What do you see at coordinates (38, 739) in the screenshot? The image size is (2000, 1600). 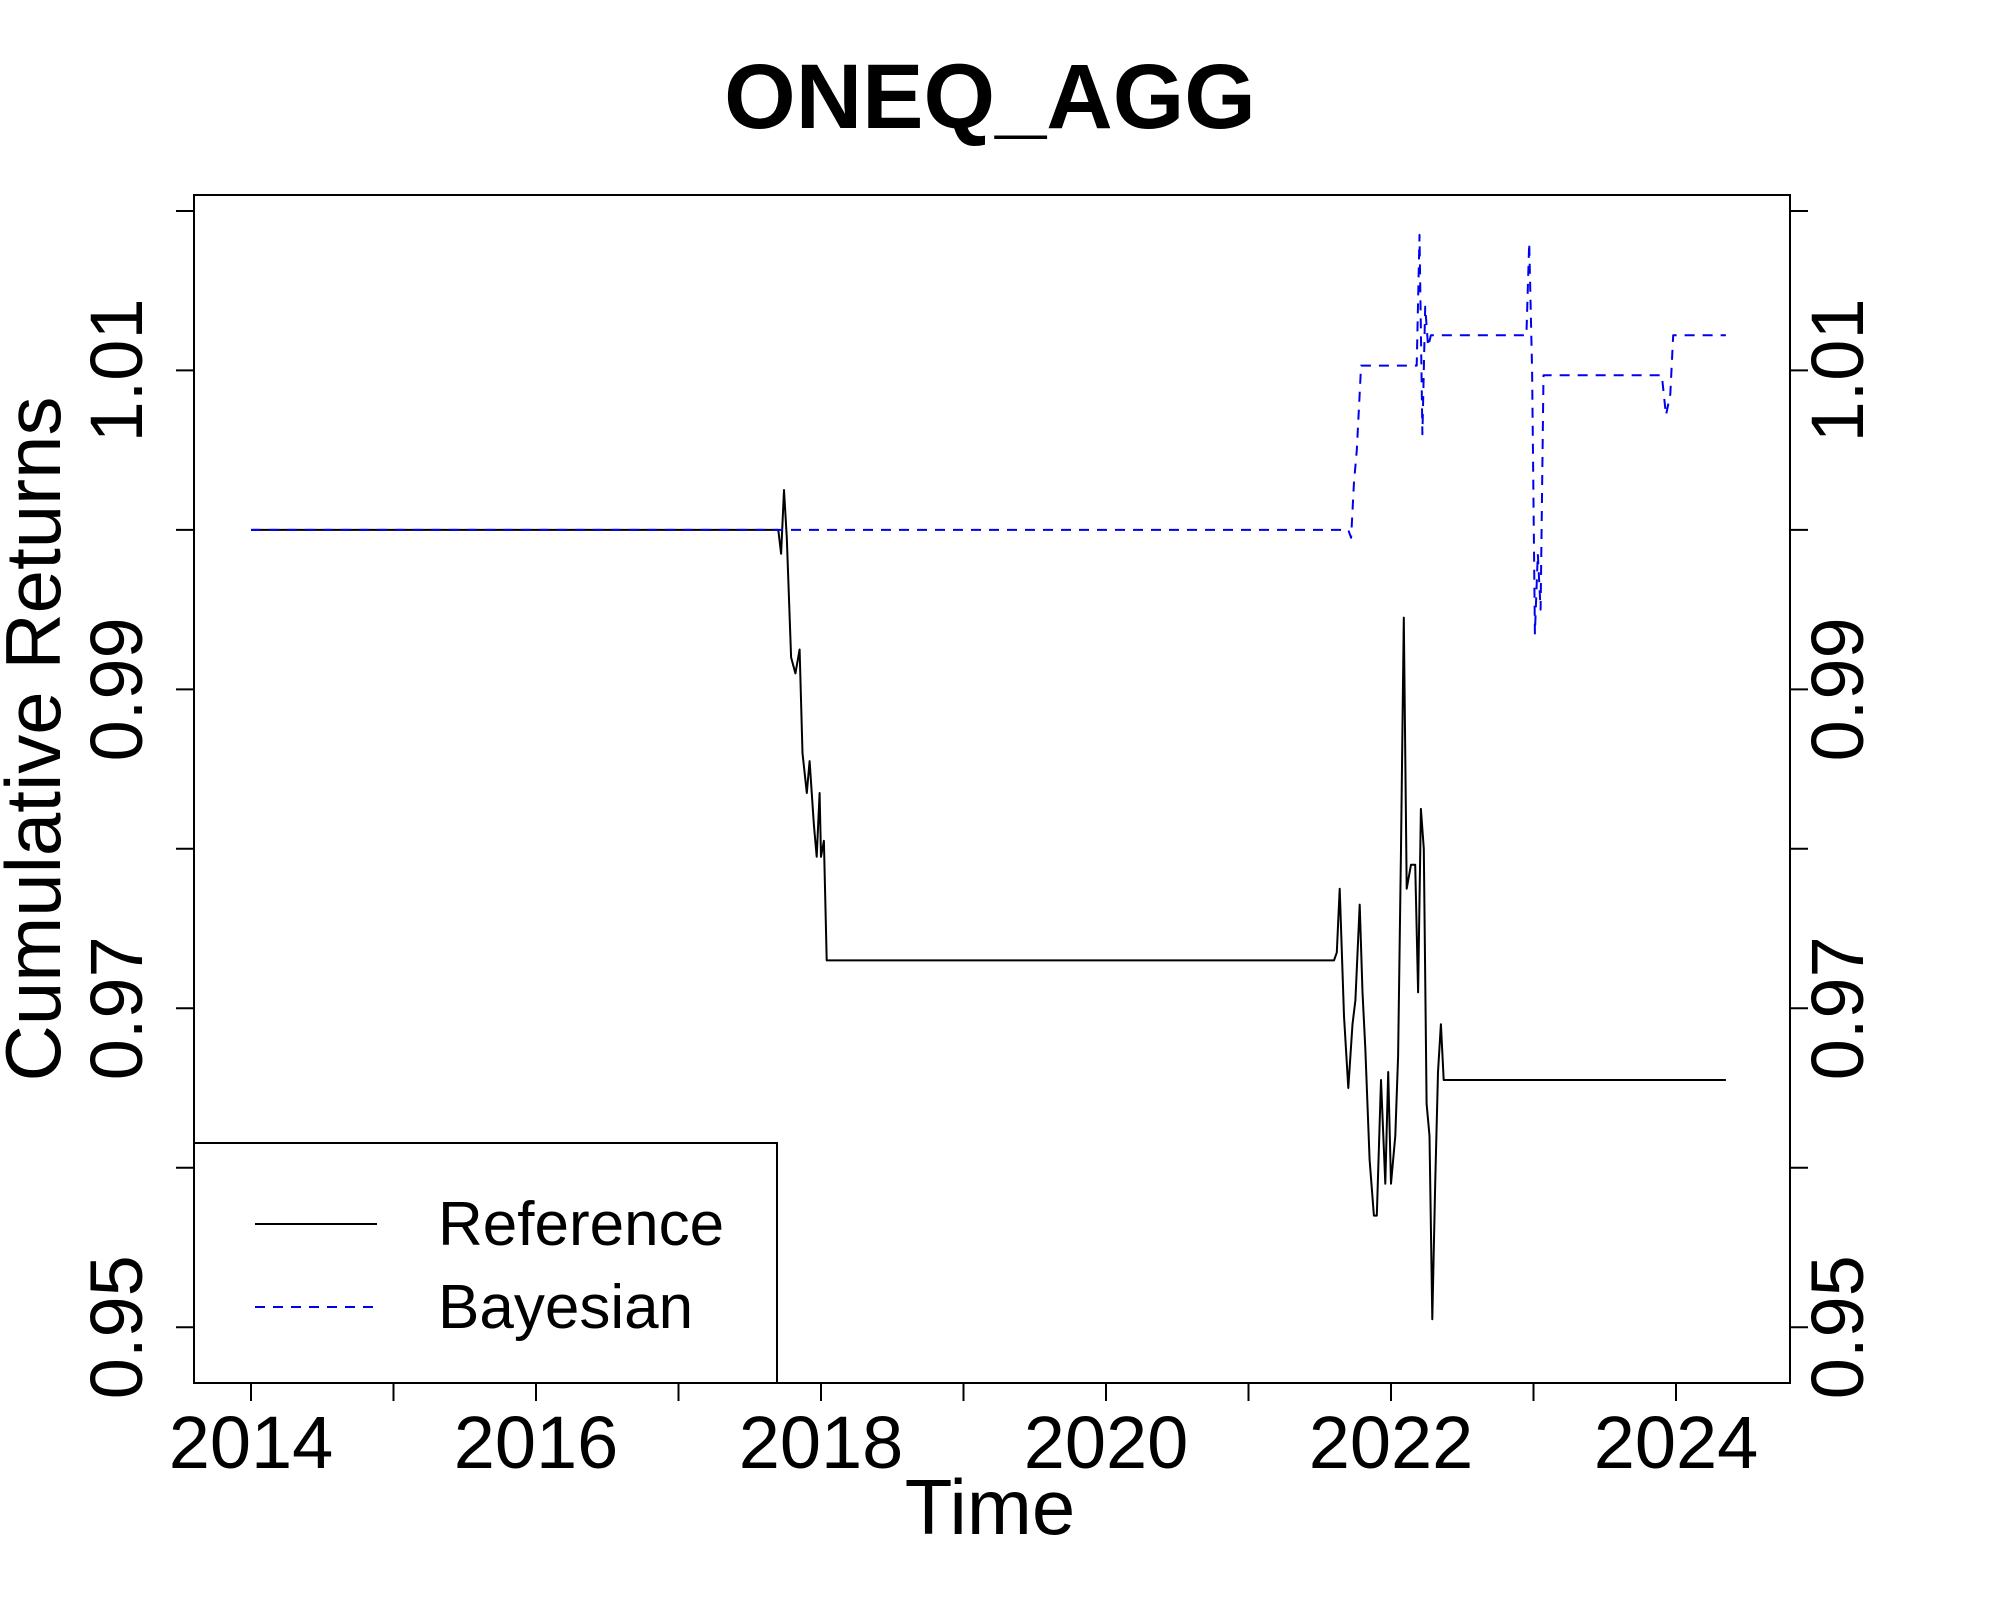 I see `y-axis-label: Cumulative Returns` at bounding box center [38, 739].